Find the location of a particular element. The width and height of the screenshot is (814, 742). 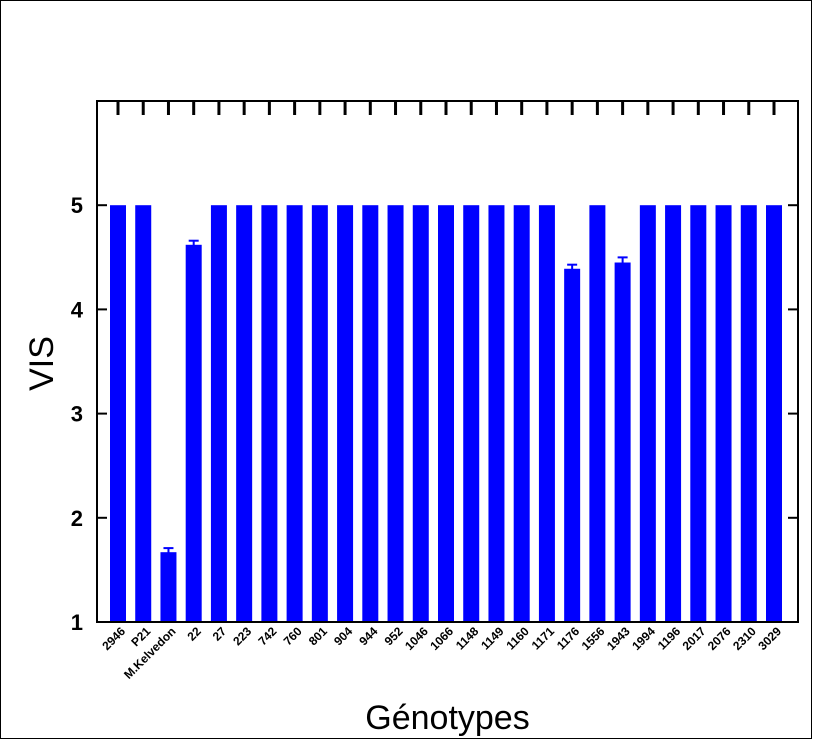

x-tick-label: 2017 is located at coordinates (694, 638).